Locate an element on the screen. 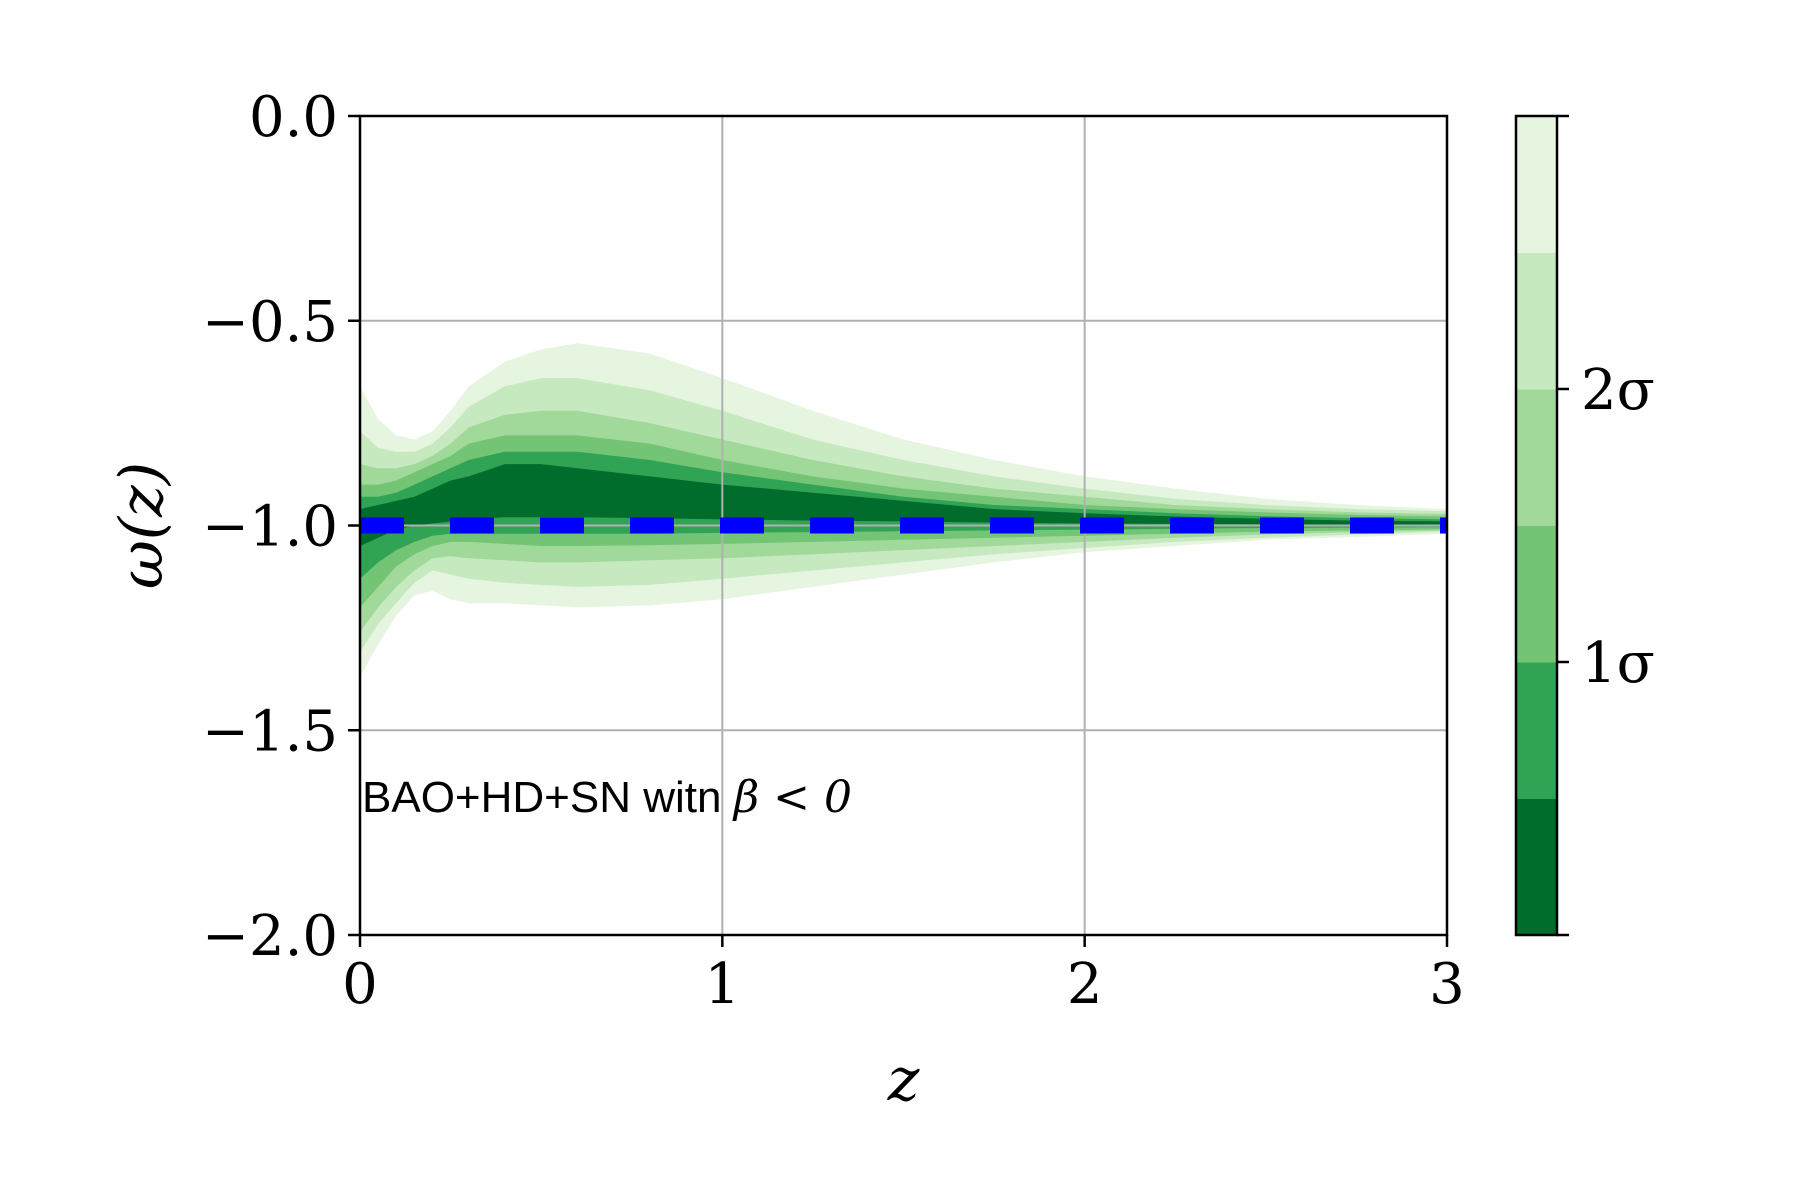 This screenshot has width=1800, height=1200. x-tick-label-3: 3 is located at coordinates (1447, 984).